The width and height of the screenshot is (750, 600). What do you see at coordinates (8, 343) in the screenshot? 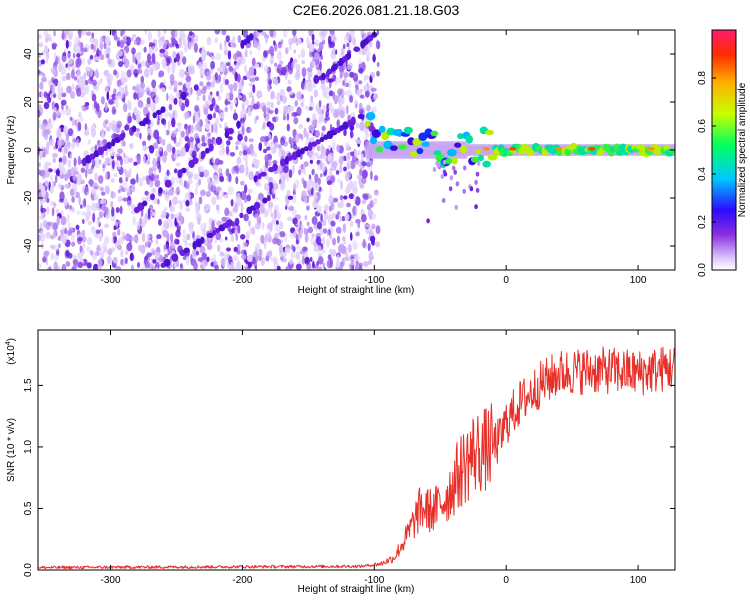
I see `snr-scale-exponent: 4` at bounding box center [8, 343].